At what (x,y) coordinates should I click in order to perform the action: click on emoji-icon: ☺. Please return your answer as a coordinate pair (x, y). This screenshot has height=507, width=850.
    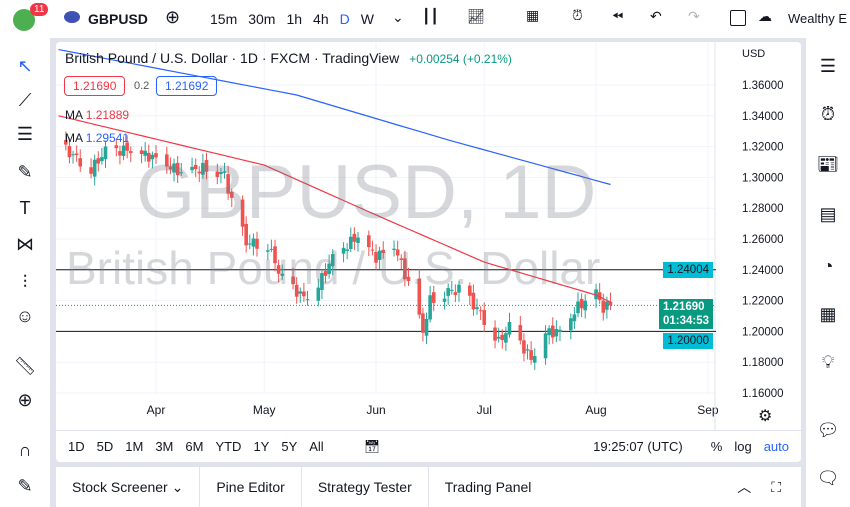
    Looking at the image, I should click on (25, 316).